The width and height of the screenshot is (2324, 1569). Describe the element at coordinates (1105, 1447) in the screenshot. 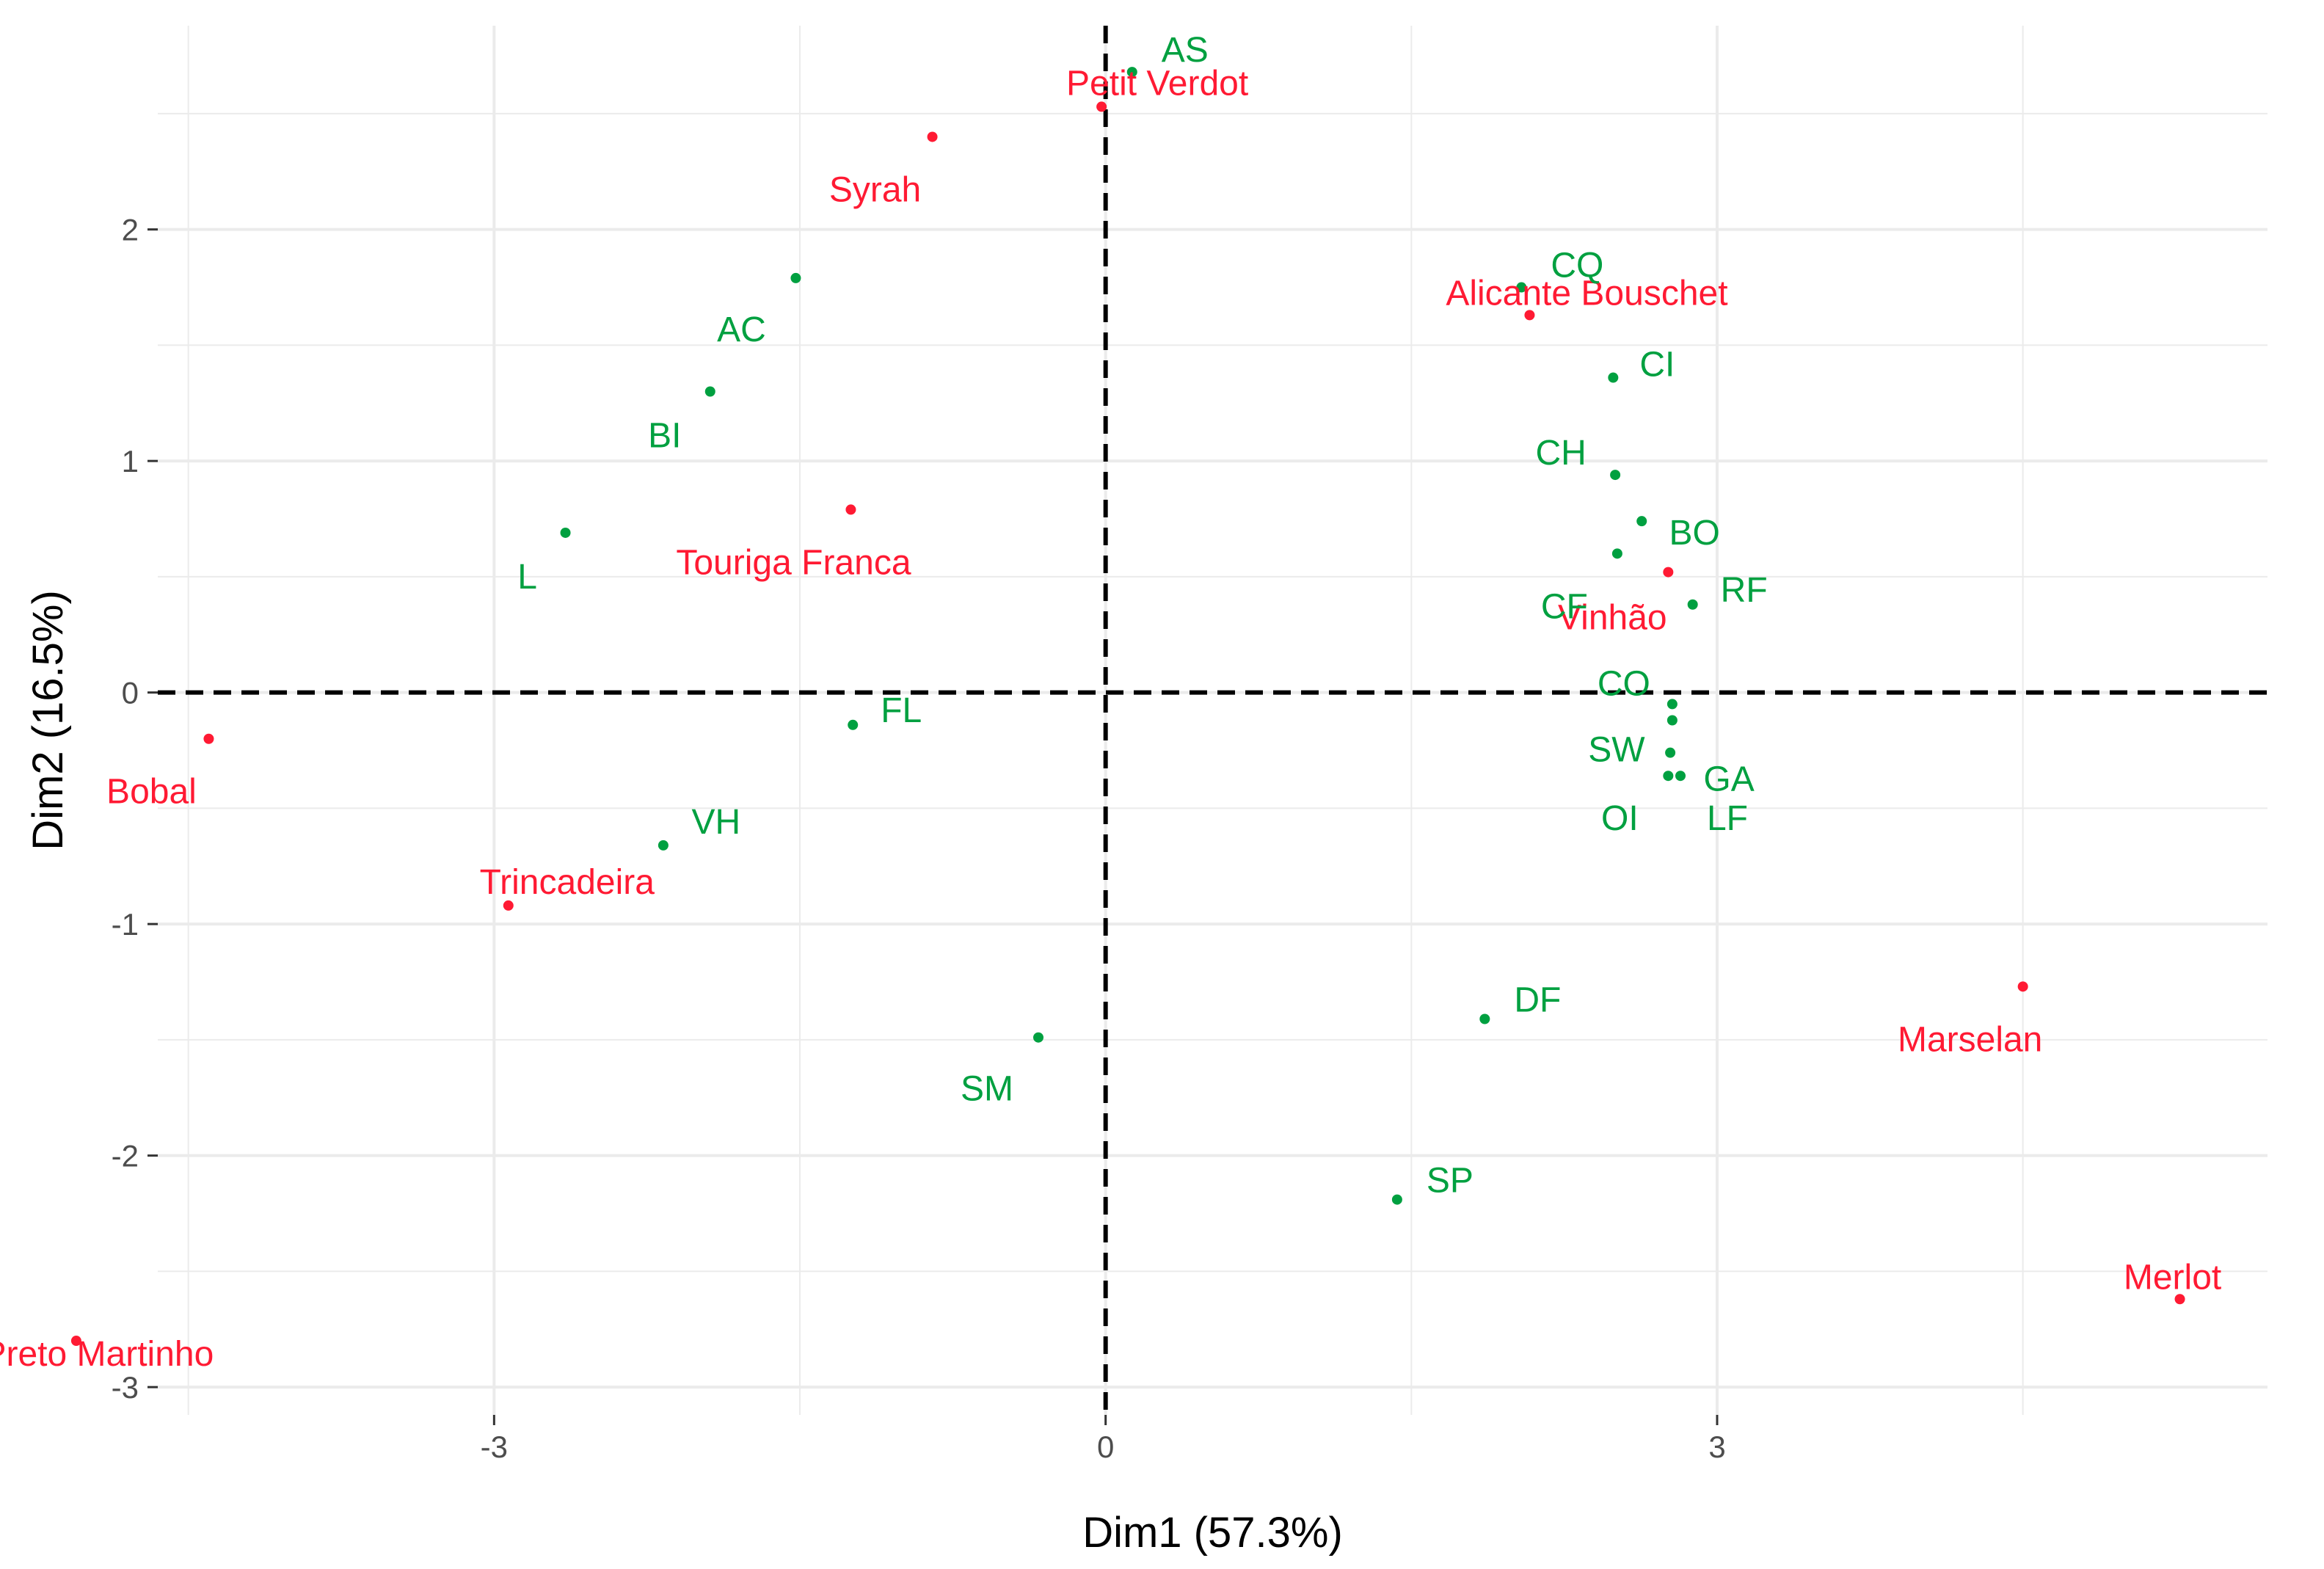

I see `x-tick-label: 0` at that location.